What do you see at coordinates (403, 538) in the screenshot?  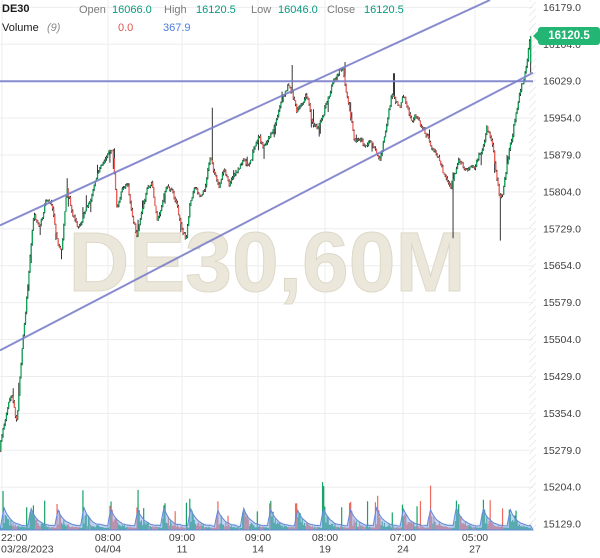 I see `time-axis-label: 07:00` at bounding box center [403, 538].